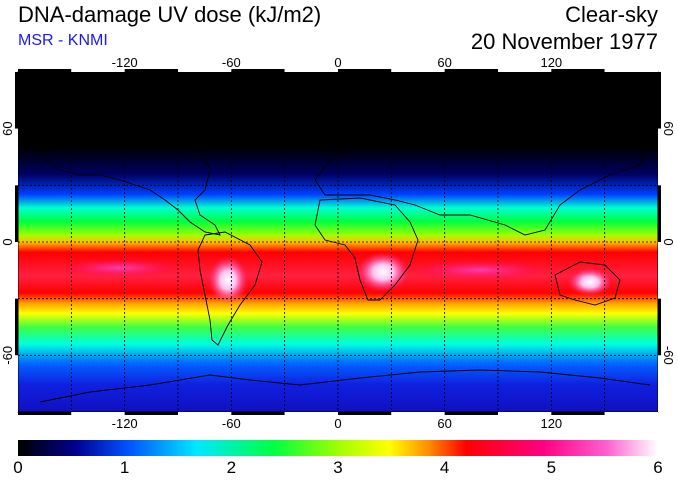 The image size is (678, 480). Describe the element at coordinates (338, 448) in the screenshot. I see `colorbar` at that location.